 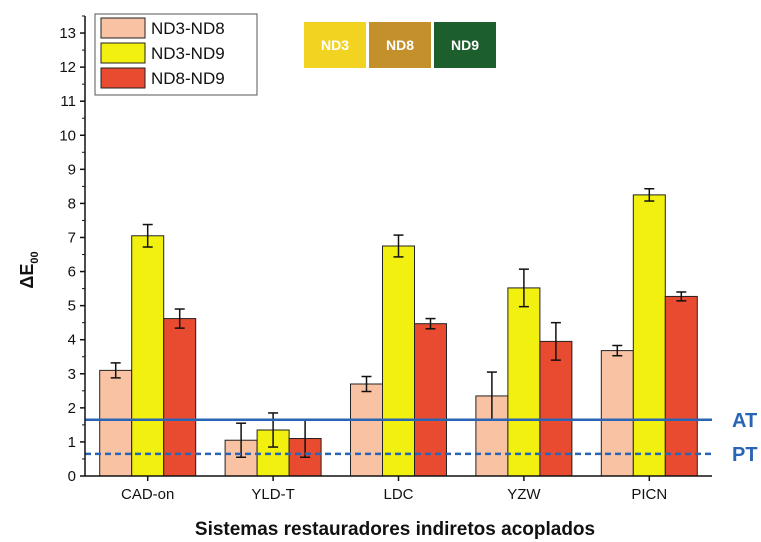 I want to click on x-tick-label-ldc: LDC, so click(x=398, y=494).